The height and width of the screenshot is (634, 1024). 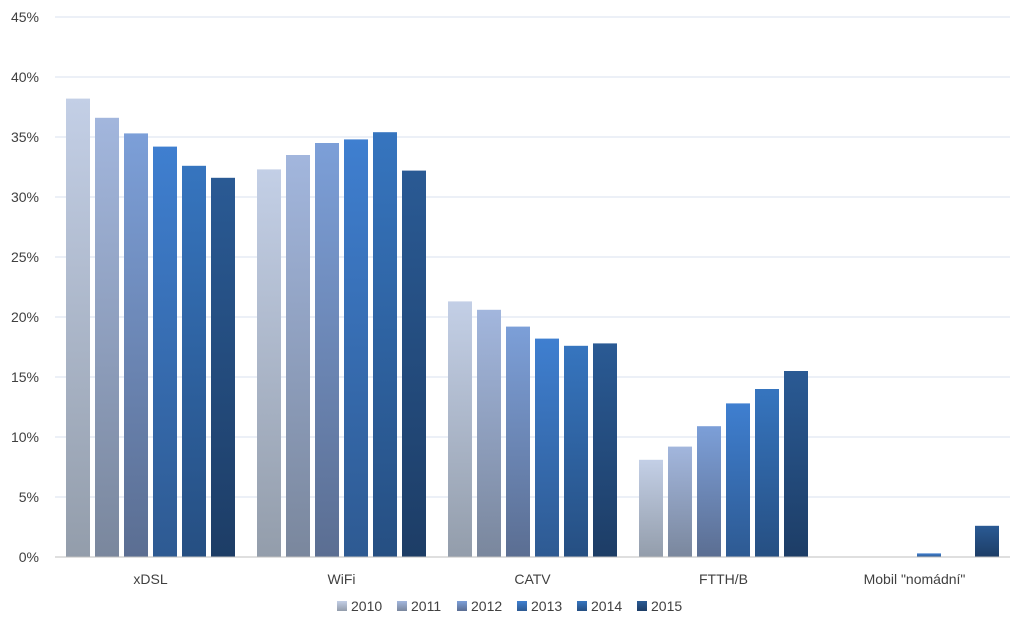 What do you see at coordinates (25, 17) in the screenshot?
I see `y-tick-label: 45%` at bounding box center [25, 17].